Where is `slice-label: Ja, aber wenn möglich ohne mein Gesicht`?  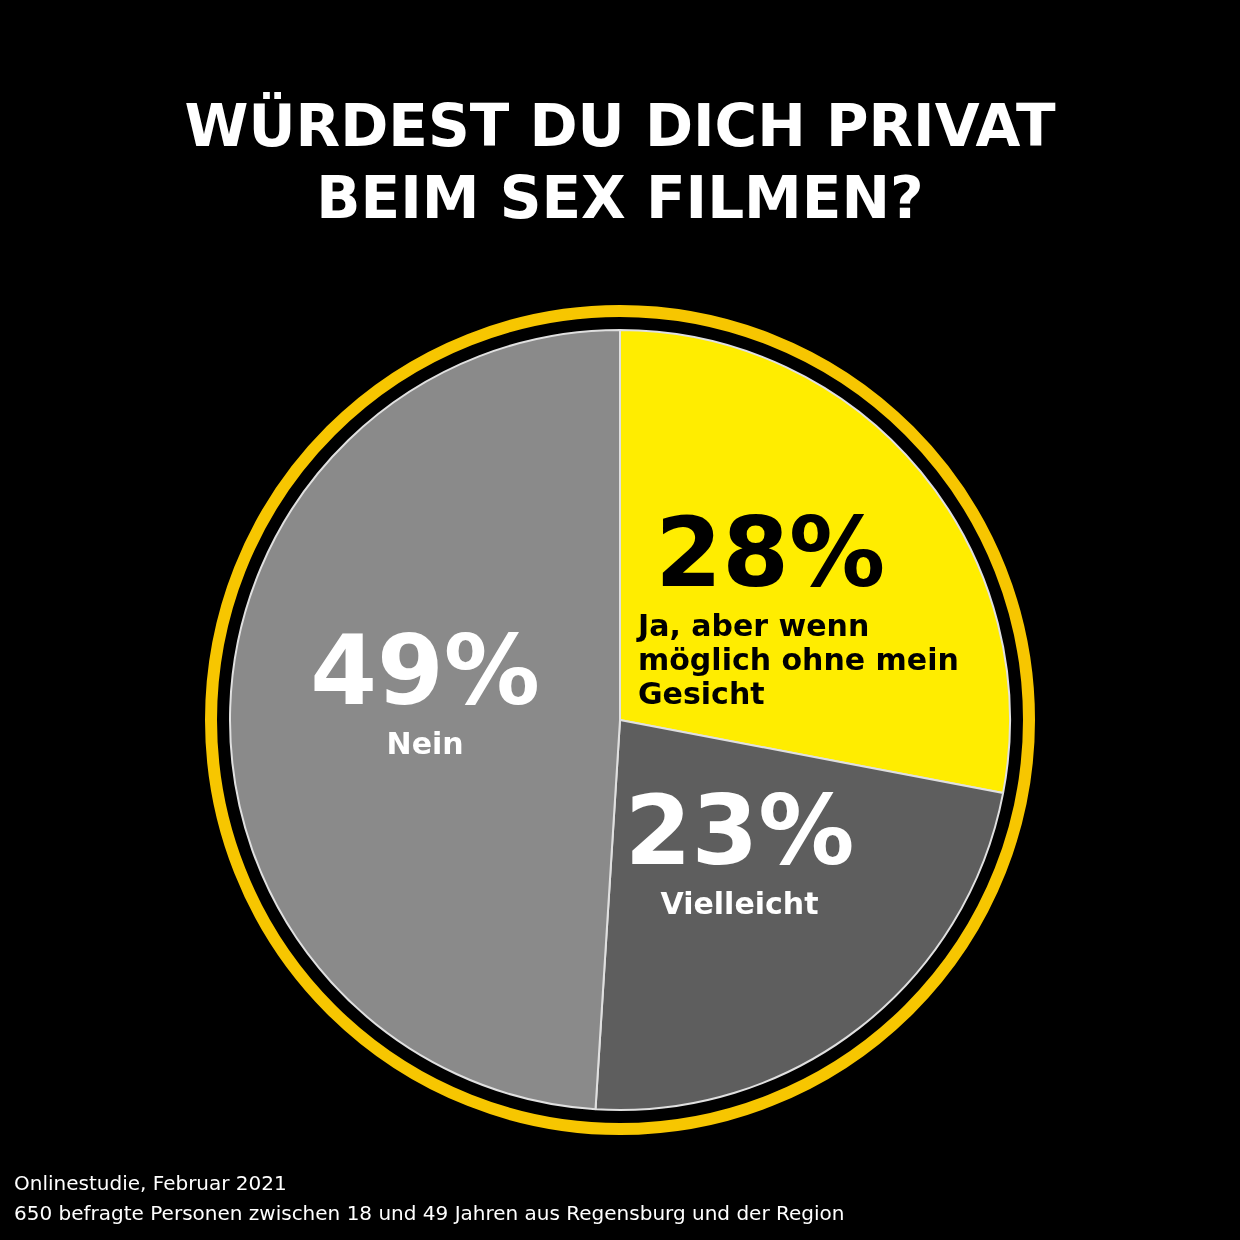
slice-label: Ja, aber wenn möglich ohne mein Gesicht is located at coordinates (797, 659).